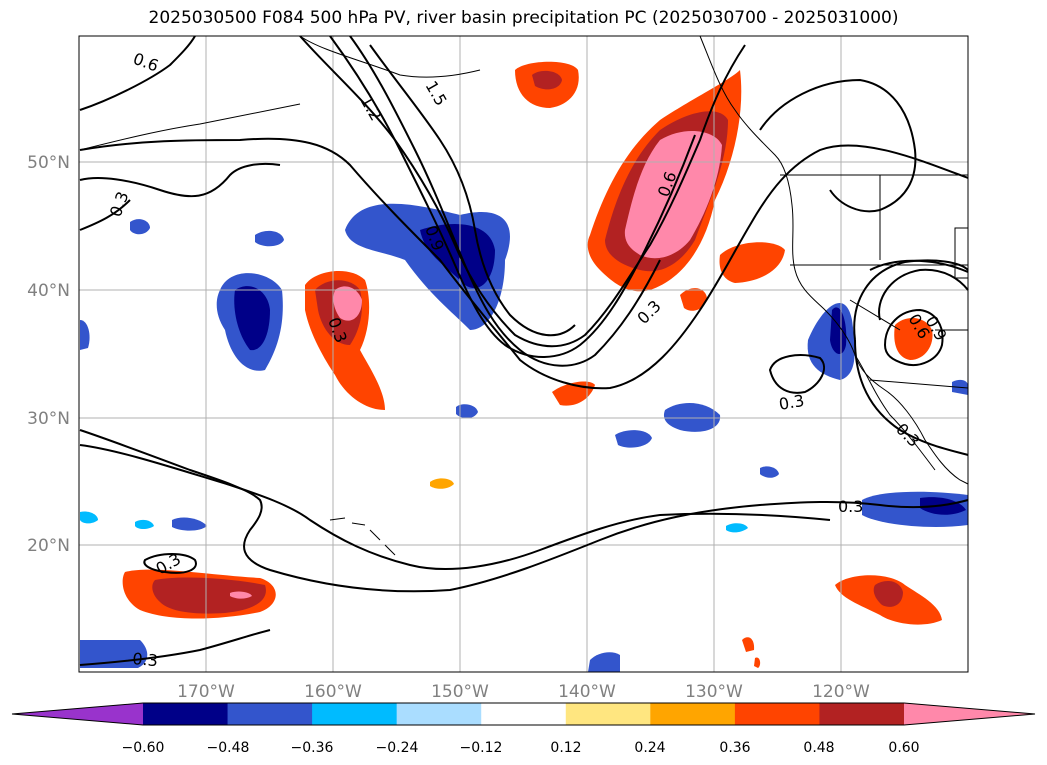 The image size is (1047, 765). I want to click on contour-label: 1.2, so click(371, 109).